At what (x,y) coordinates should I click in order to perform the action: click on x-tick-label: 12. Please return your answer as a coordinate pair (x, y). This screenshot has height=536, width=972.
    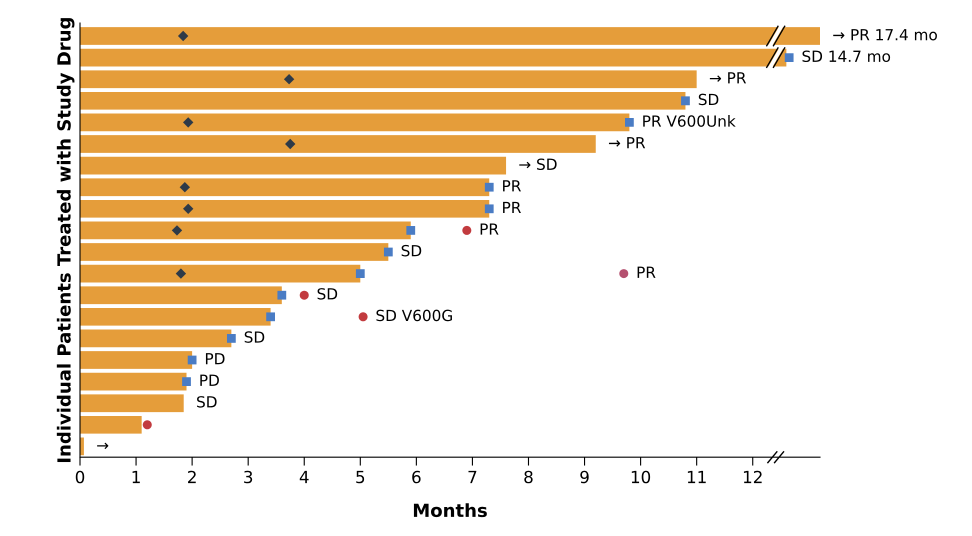
    Looking at the image, I should click on (753, 477).